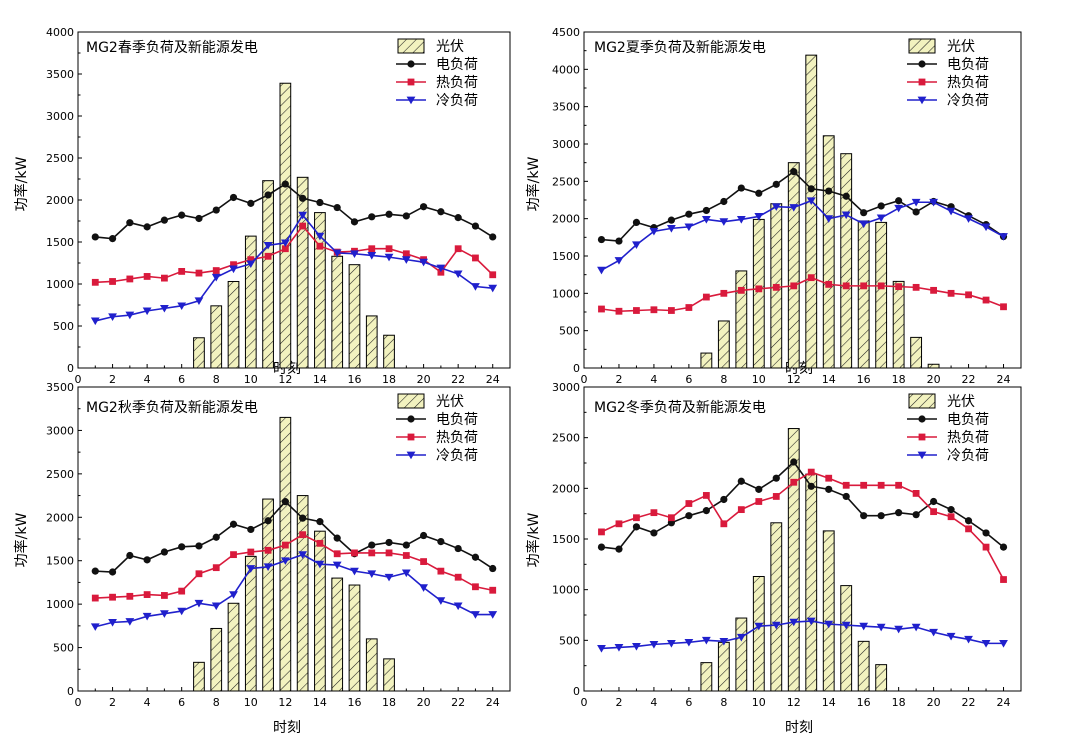  What do you see at coordinates (688, 379) in the screenshot?
I see `x-tick-label: 6` at bounding box center [688, 379].